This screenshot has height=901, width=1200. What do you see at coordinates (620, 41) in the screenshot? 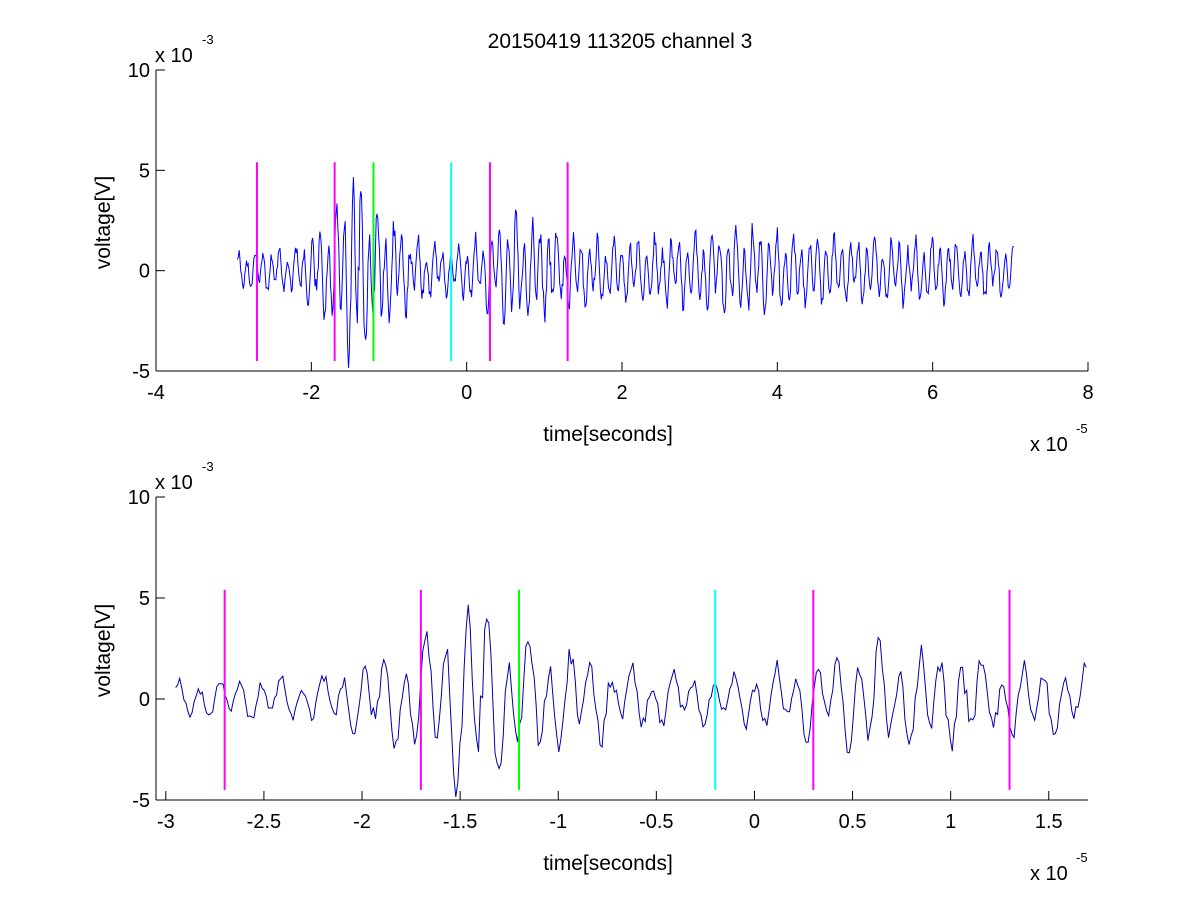
I see `figure-title: 20150419 113205 channel 3` at bounding box center [620, 41].